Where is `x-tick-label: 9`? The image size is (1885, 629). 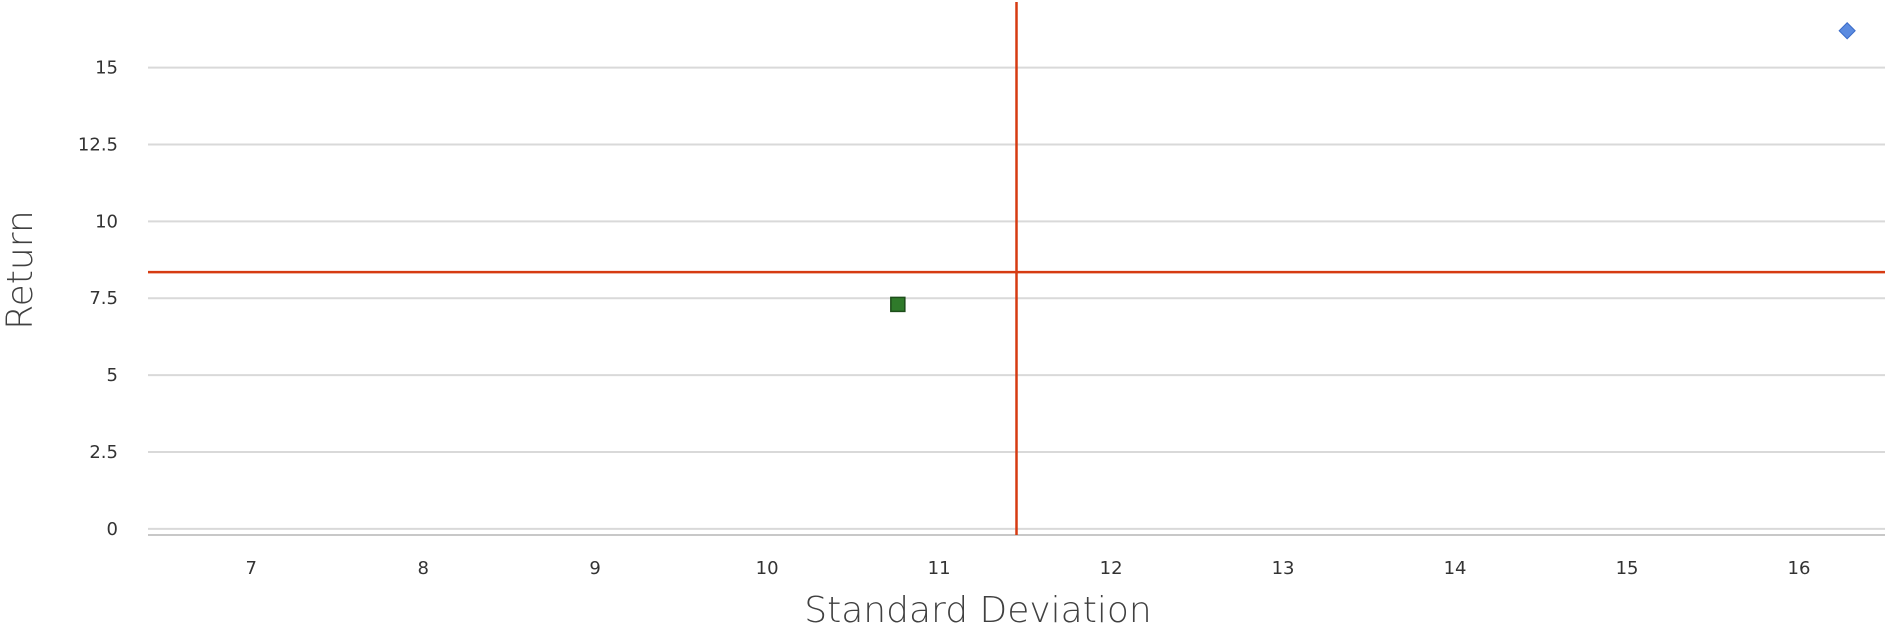
x-tick-label: 9 is located at coordinates (594, 568).